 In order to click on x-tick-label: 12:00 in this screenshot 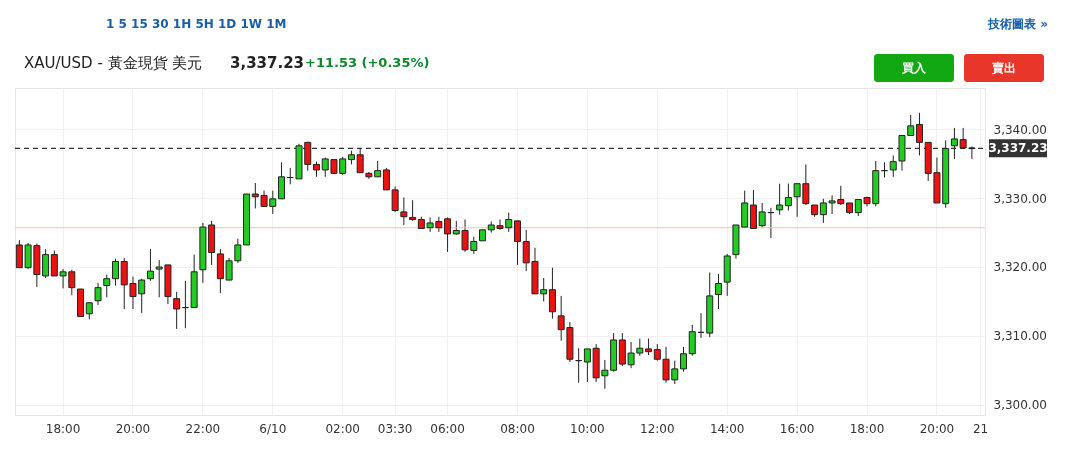, I will do `click(657, 428)`.